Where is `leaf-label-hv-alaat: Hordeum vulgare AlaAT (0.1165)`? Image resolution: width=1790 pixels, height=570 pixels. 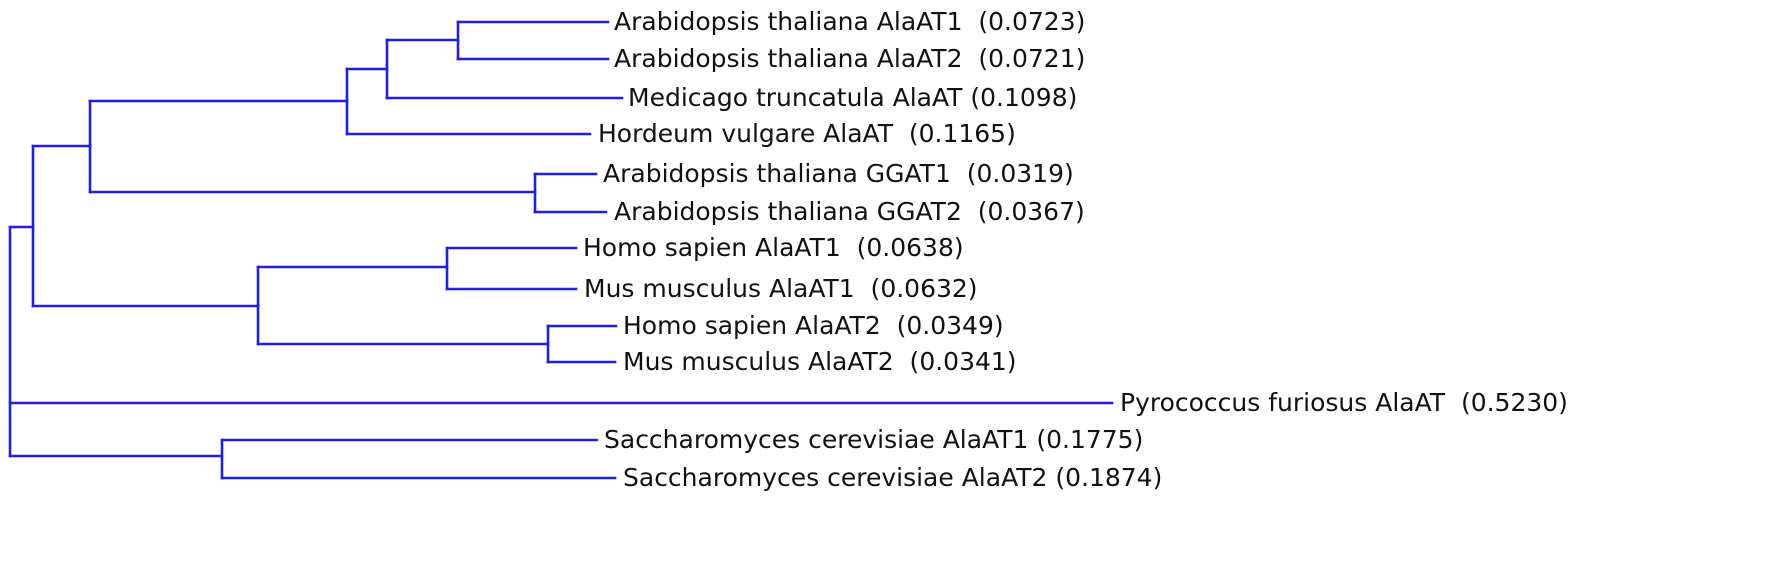
leaf-label-hv-alaat: Hordeum vulgare AlaAT (0.1165) is located at coordinates (807, 133).